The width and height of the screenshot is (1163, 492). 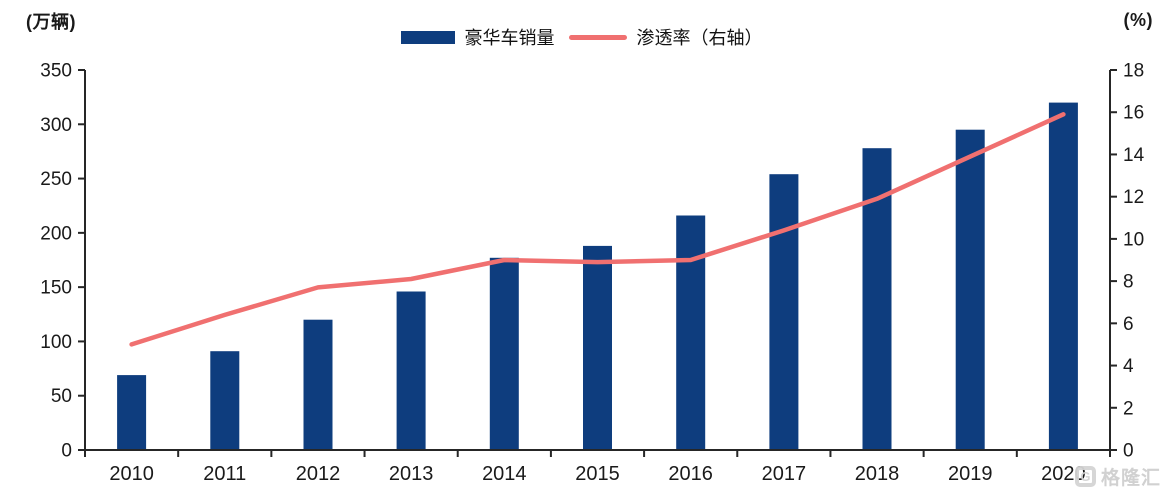 I want to click on x-axis-label-2015: 2015, so click(x=597, y=474).